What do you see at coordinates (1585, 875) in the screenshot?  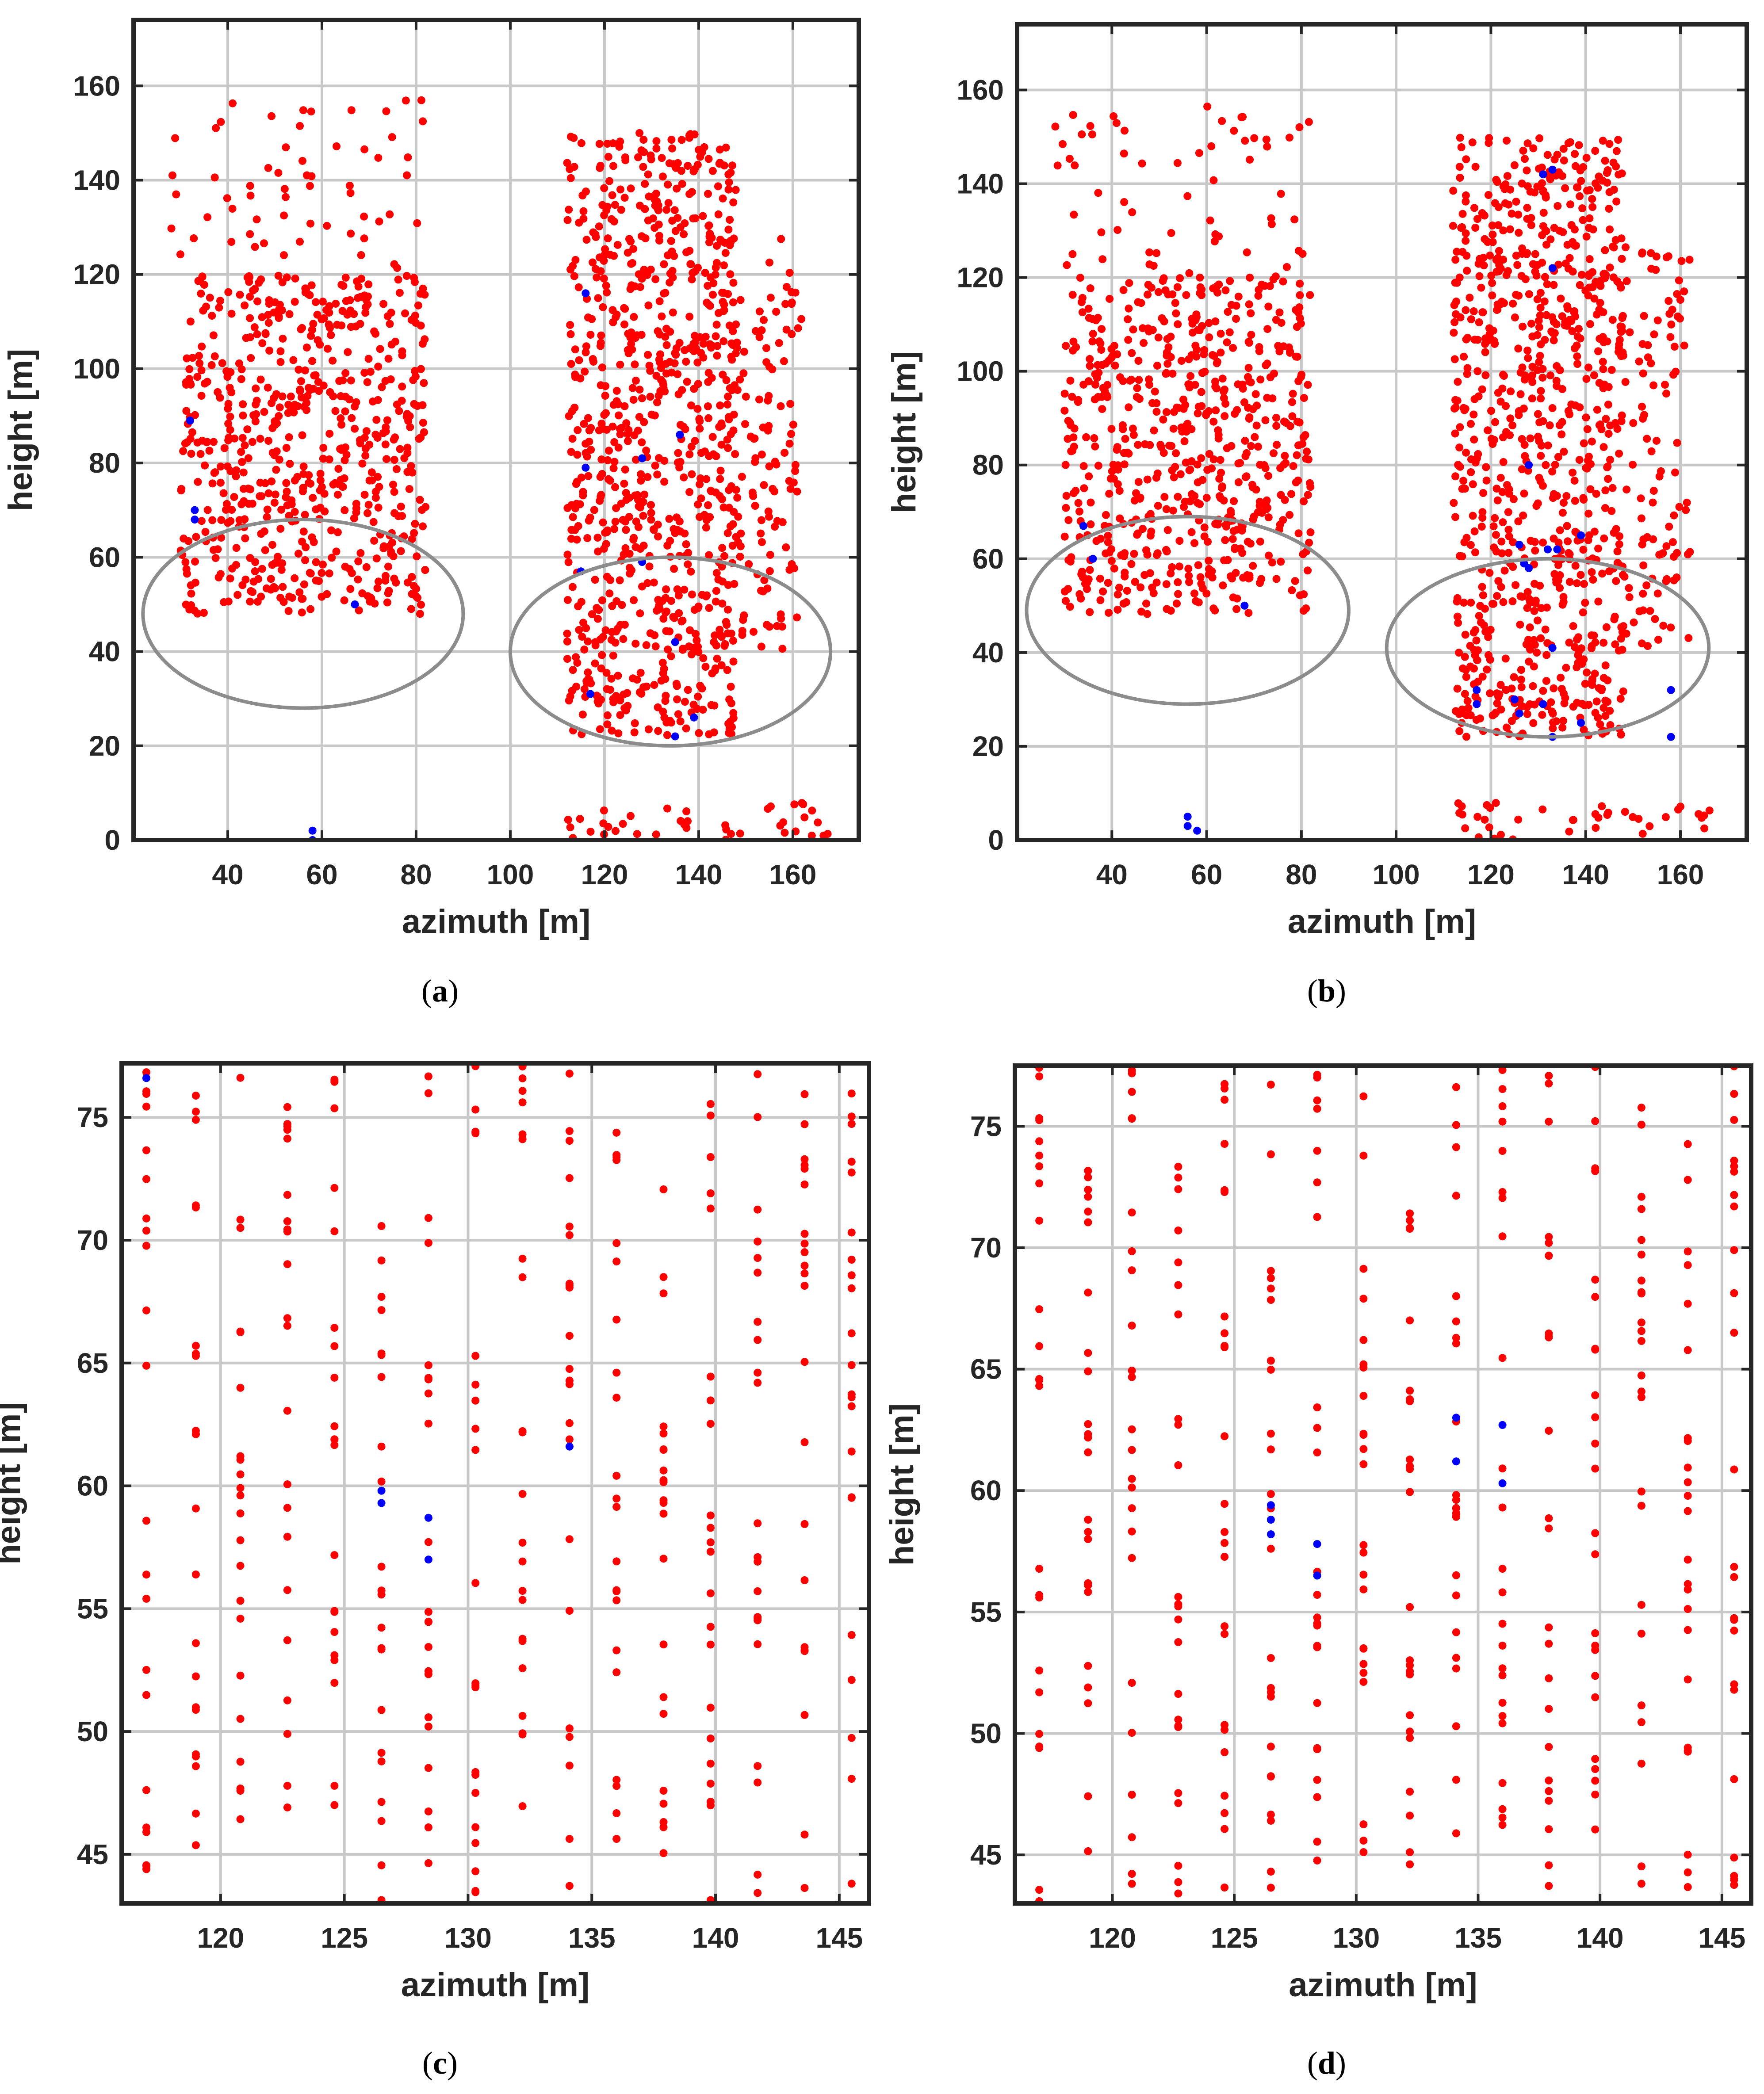 I see `x-tick-label: 140` at bounding box center [1585, 875].